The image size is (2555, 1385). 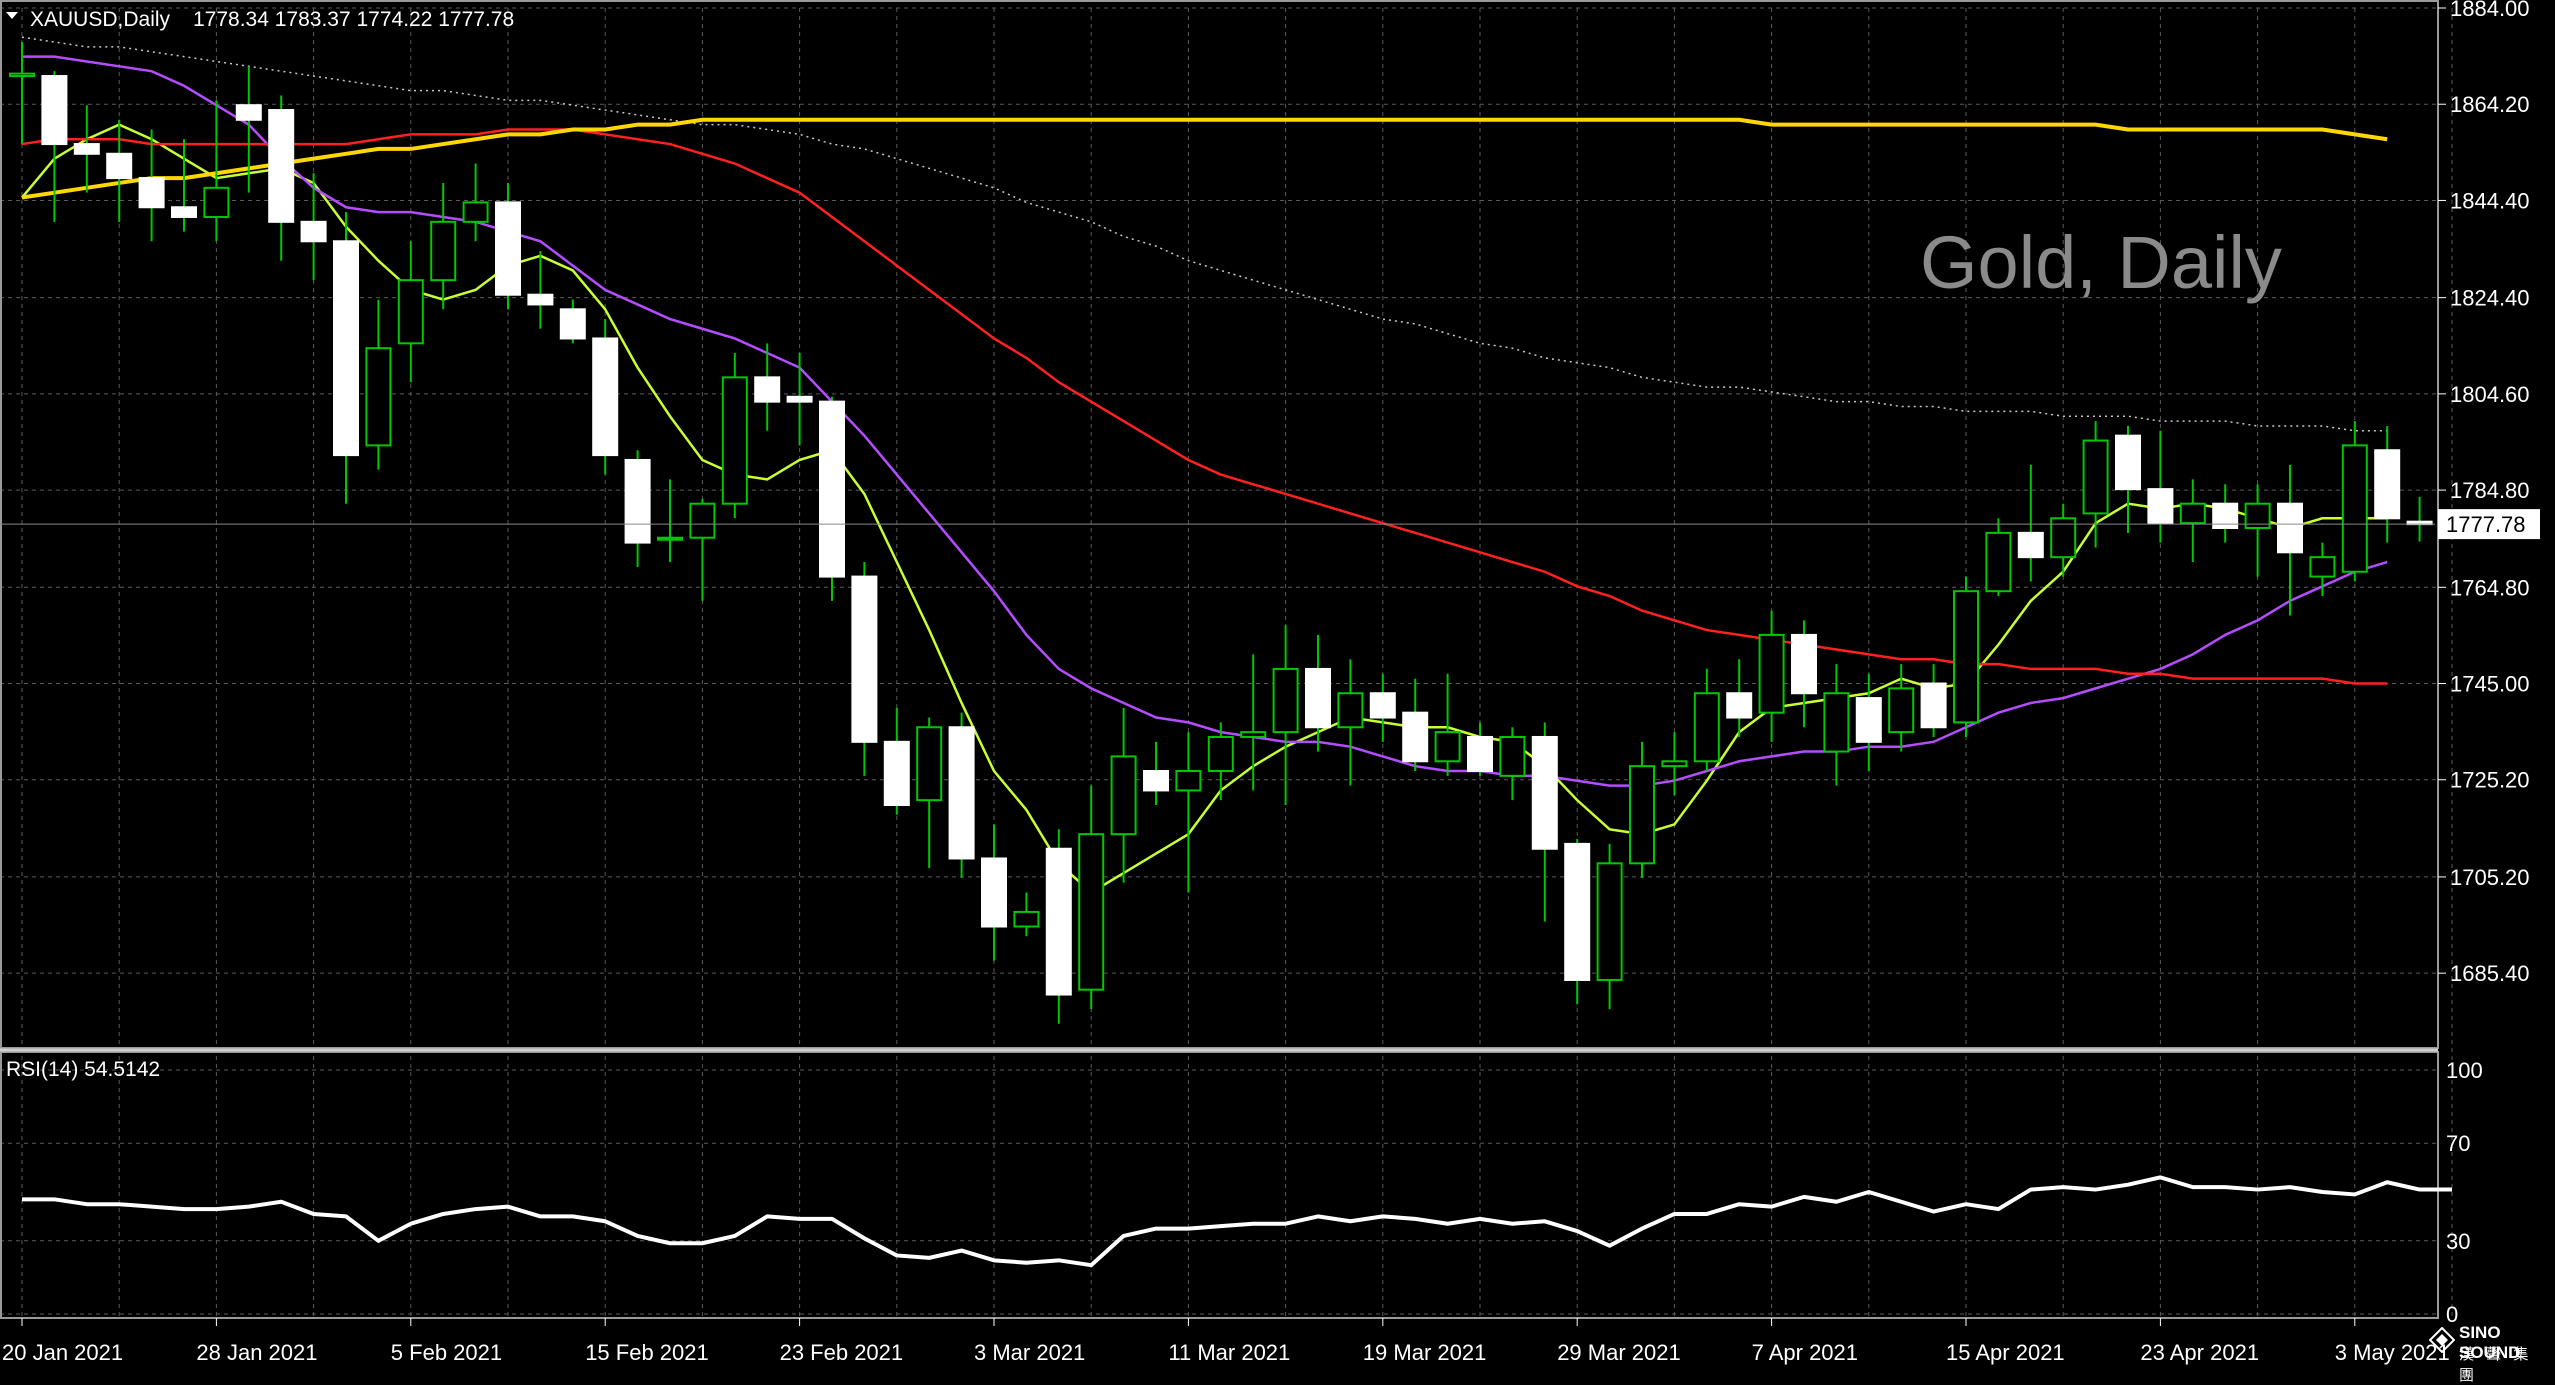 I want to click on logo-name: SINO SOUND, so click(x=2490, y=1342).